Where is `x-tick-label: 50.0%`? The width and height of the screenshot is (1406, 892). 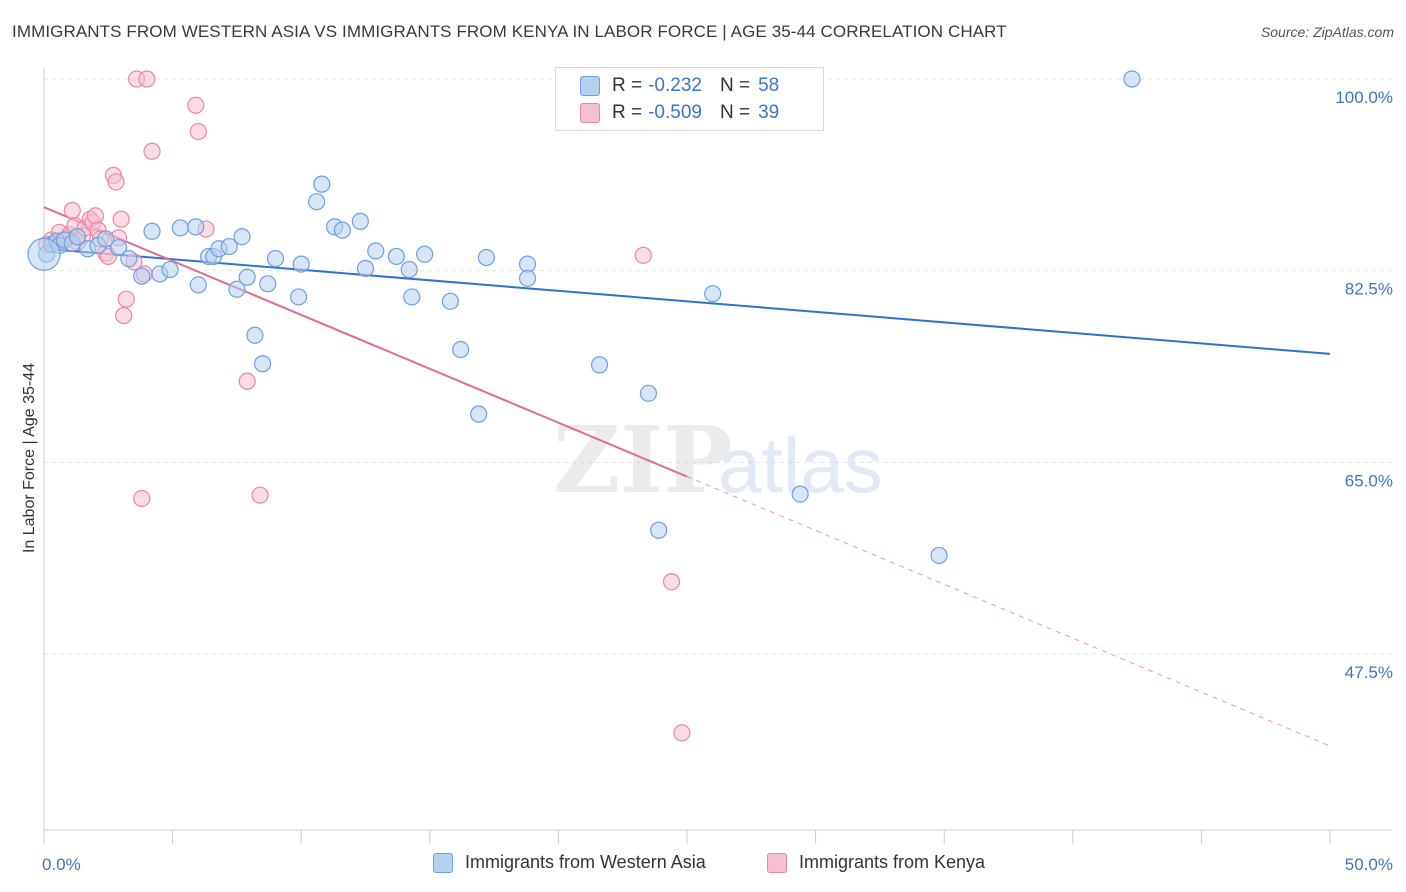
x-tick-label: 50.0% is located at coordinates (1369, 864).